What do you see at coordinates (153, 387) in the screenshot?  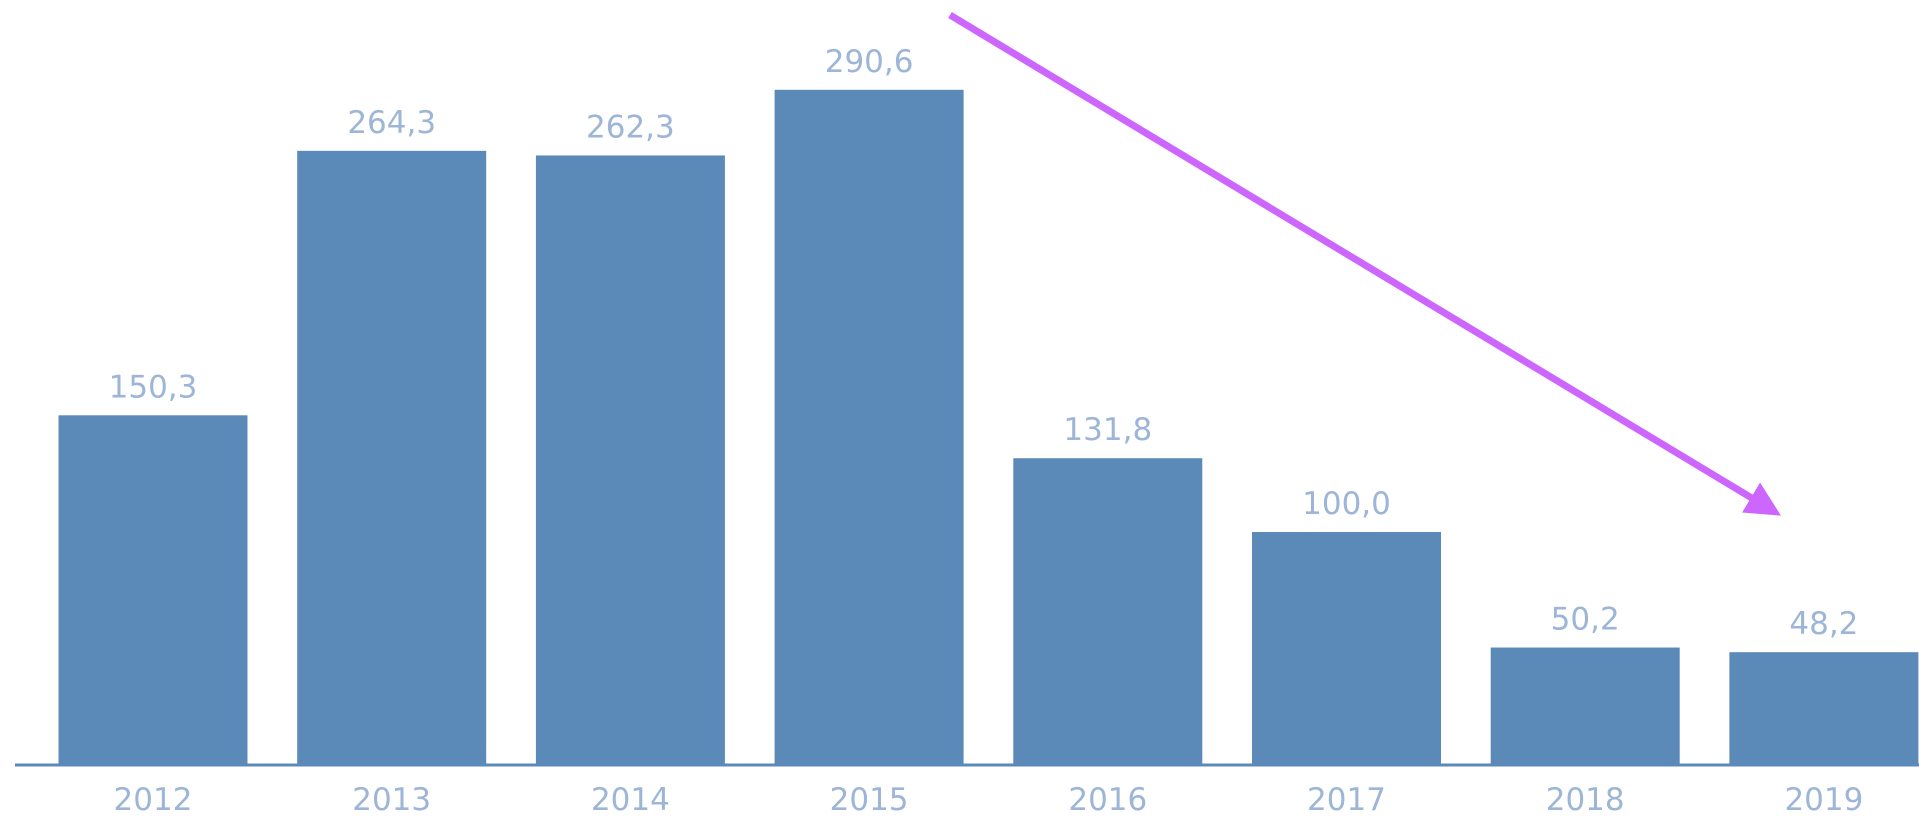 I see `value-label: 150,3` at bounding box center [153, 387].